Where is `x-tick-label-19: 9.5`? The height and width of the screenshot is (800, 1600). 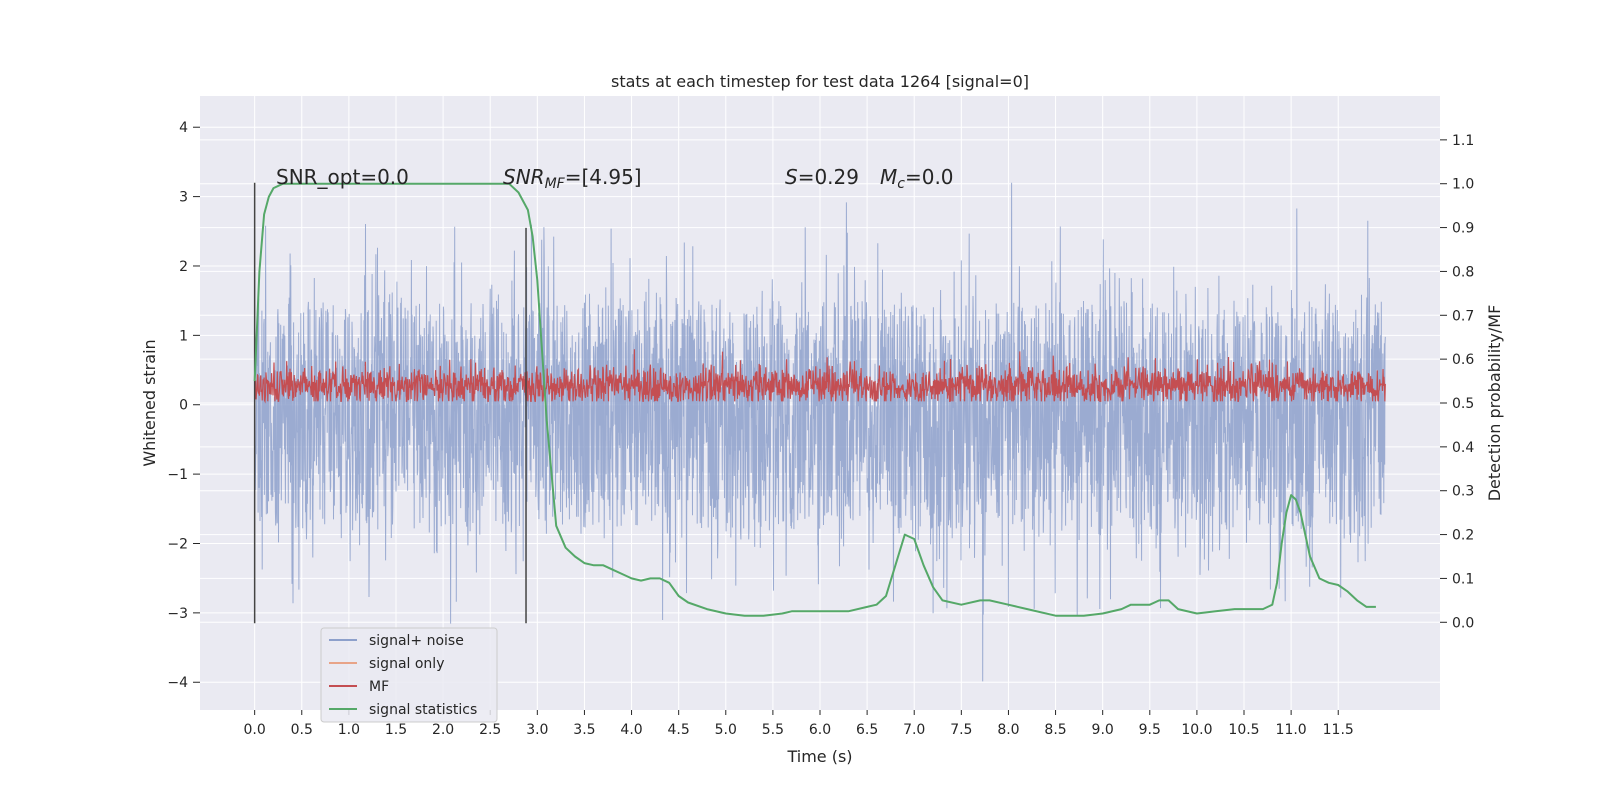 x-tick-label-19: 9.5 is located at coordinates (1150, 730).